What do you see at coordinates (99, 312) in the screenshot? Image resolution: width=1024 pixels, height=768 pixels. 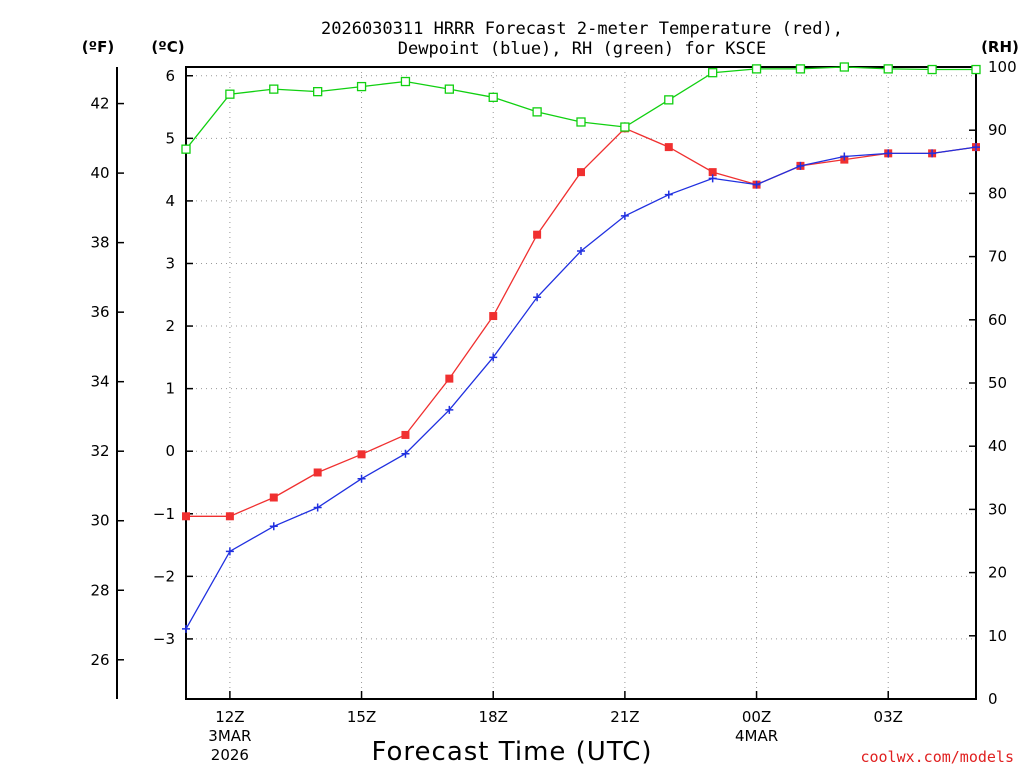 I see `fahrenheit-tick-label: 36` at bounding box center [99, 312].